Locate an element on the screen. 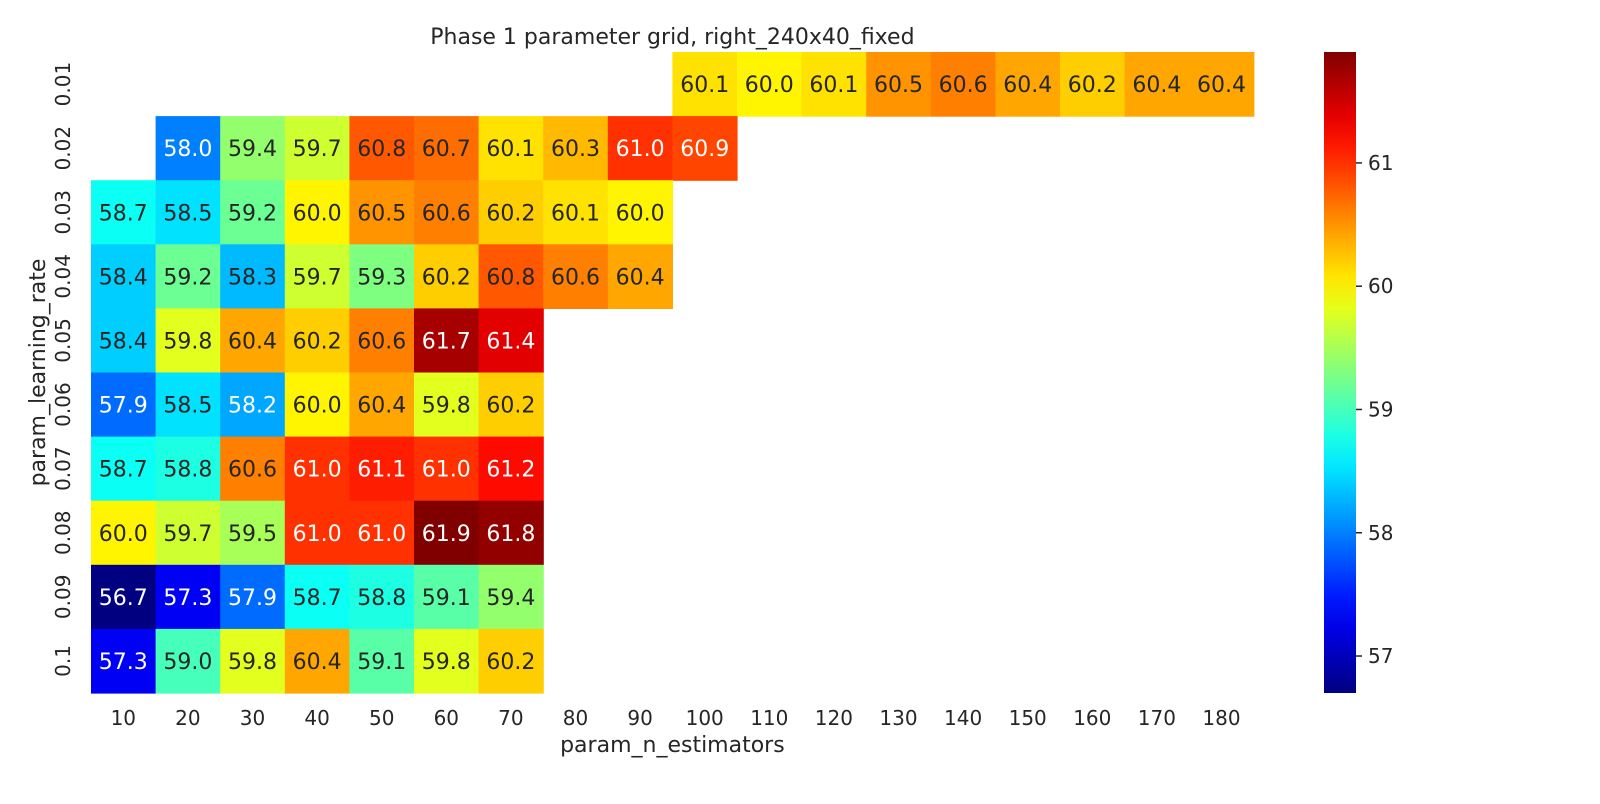 This screenshot has height=804, width=1600. y-tick-label: 0.08 is located at coordinates (63, 532).